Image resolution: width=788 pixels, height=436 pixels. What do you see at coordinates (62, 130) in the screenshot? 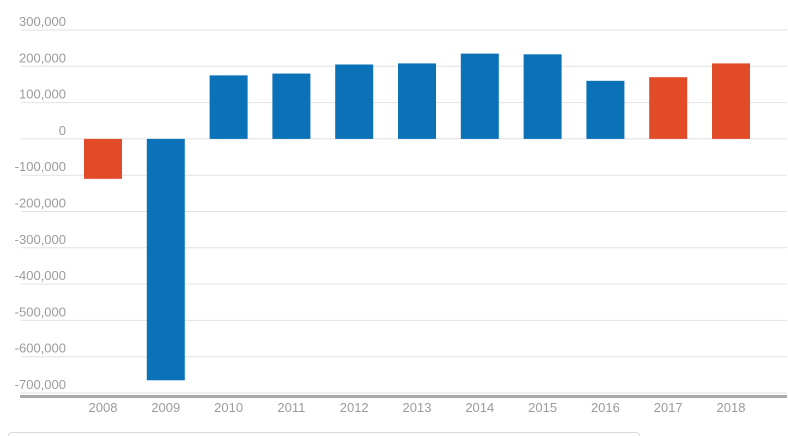
I see `y-axis-label: 0` at bounding box center [62, 130].